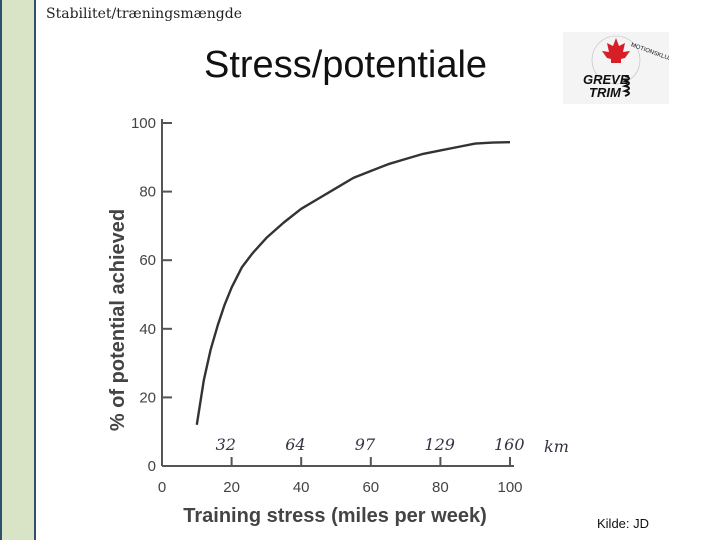 Image resolution: width=720 pixels, height=540 pixels. What do you see at coordinates (152, 466) in the screenshot?
I see `y-tick-label: 0` at bounding box center [152, 466].